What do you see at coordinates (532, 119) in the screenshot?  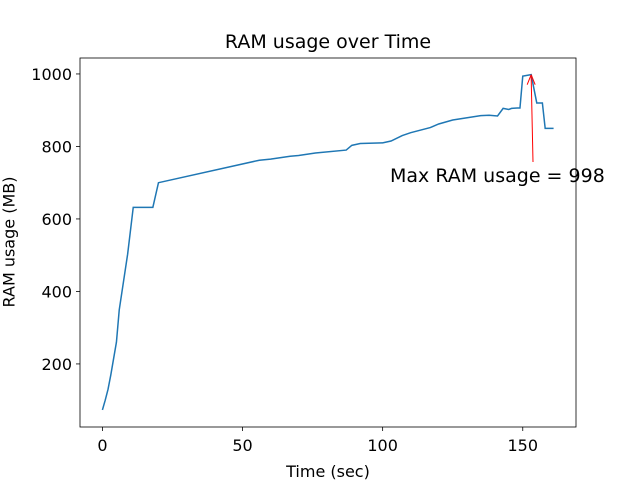 I see `annotation-arrow` at bounding box center [532, 119].